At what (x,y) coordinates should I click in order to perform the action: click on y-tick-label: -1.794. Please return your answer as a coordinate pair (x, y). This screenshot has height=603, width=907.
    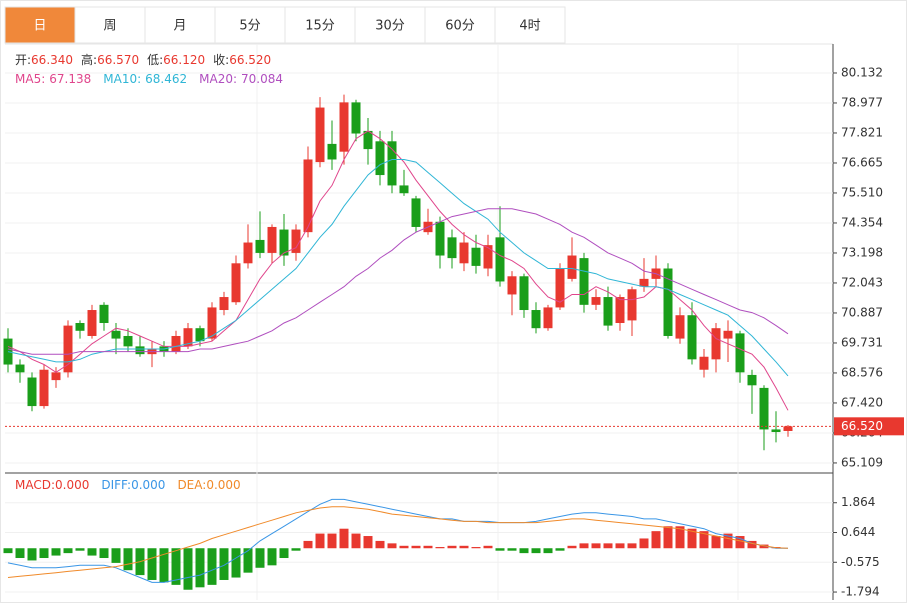
    Looking at the image, I should click on (860, 592).